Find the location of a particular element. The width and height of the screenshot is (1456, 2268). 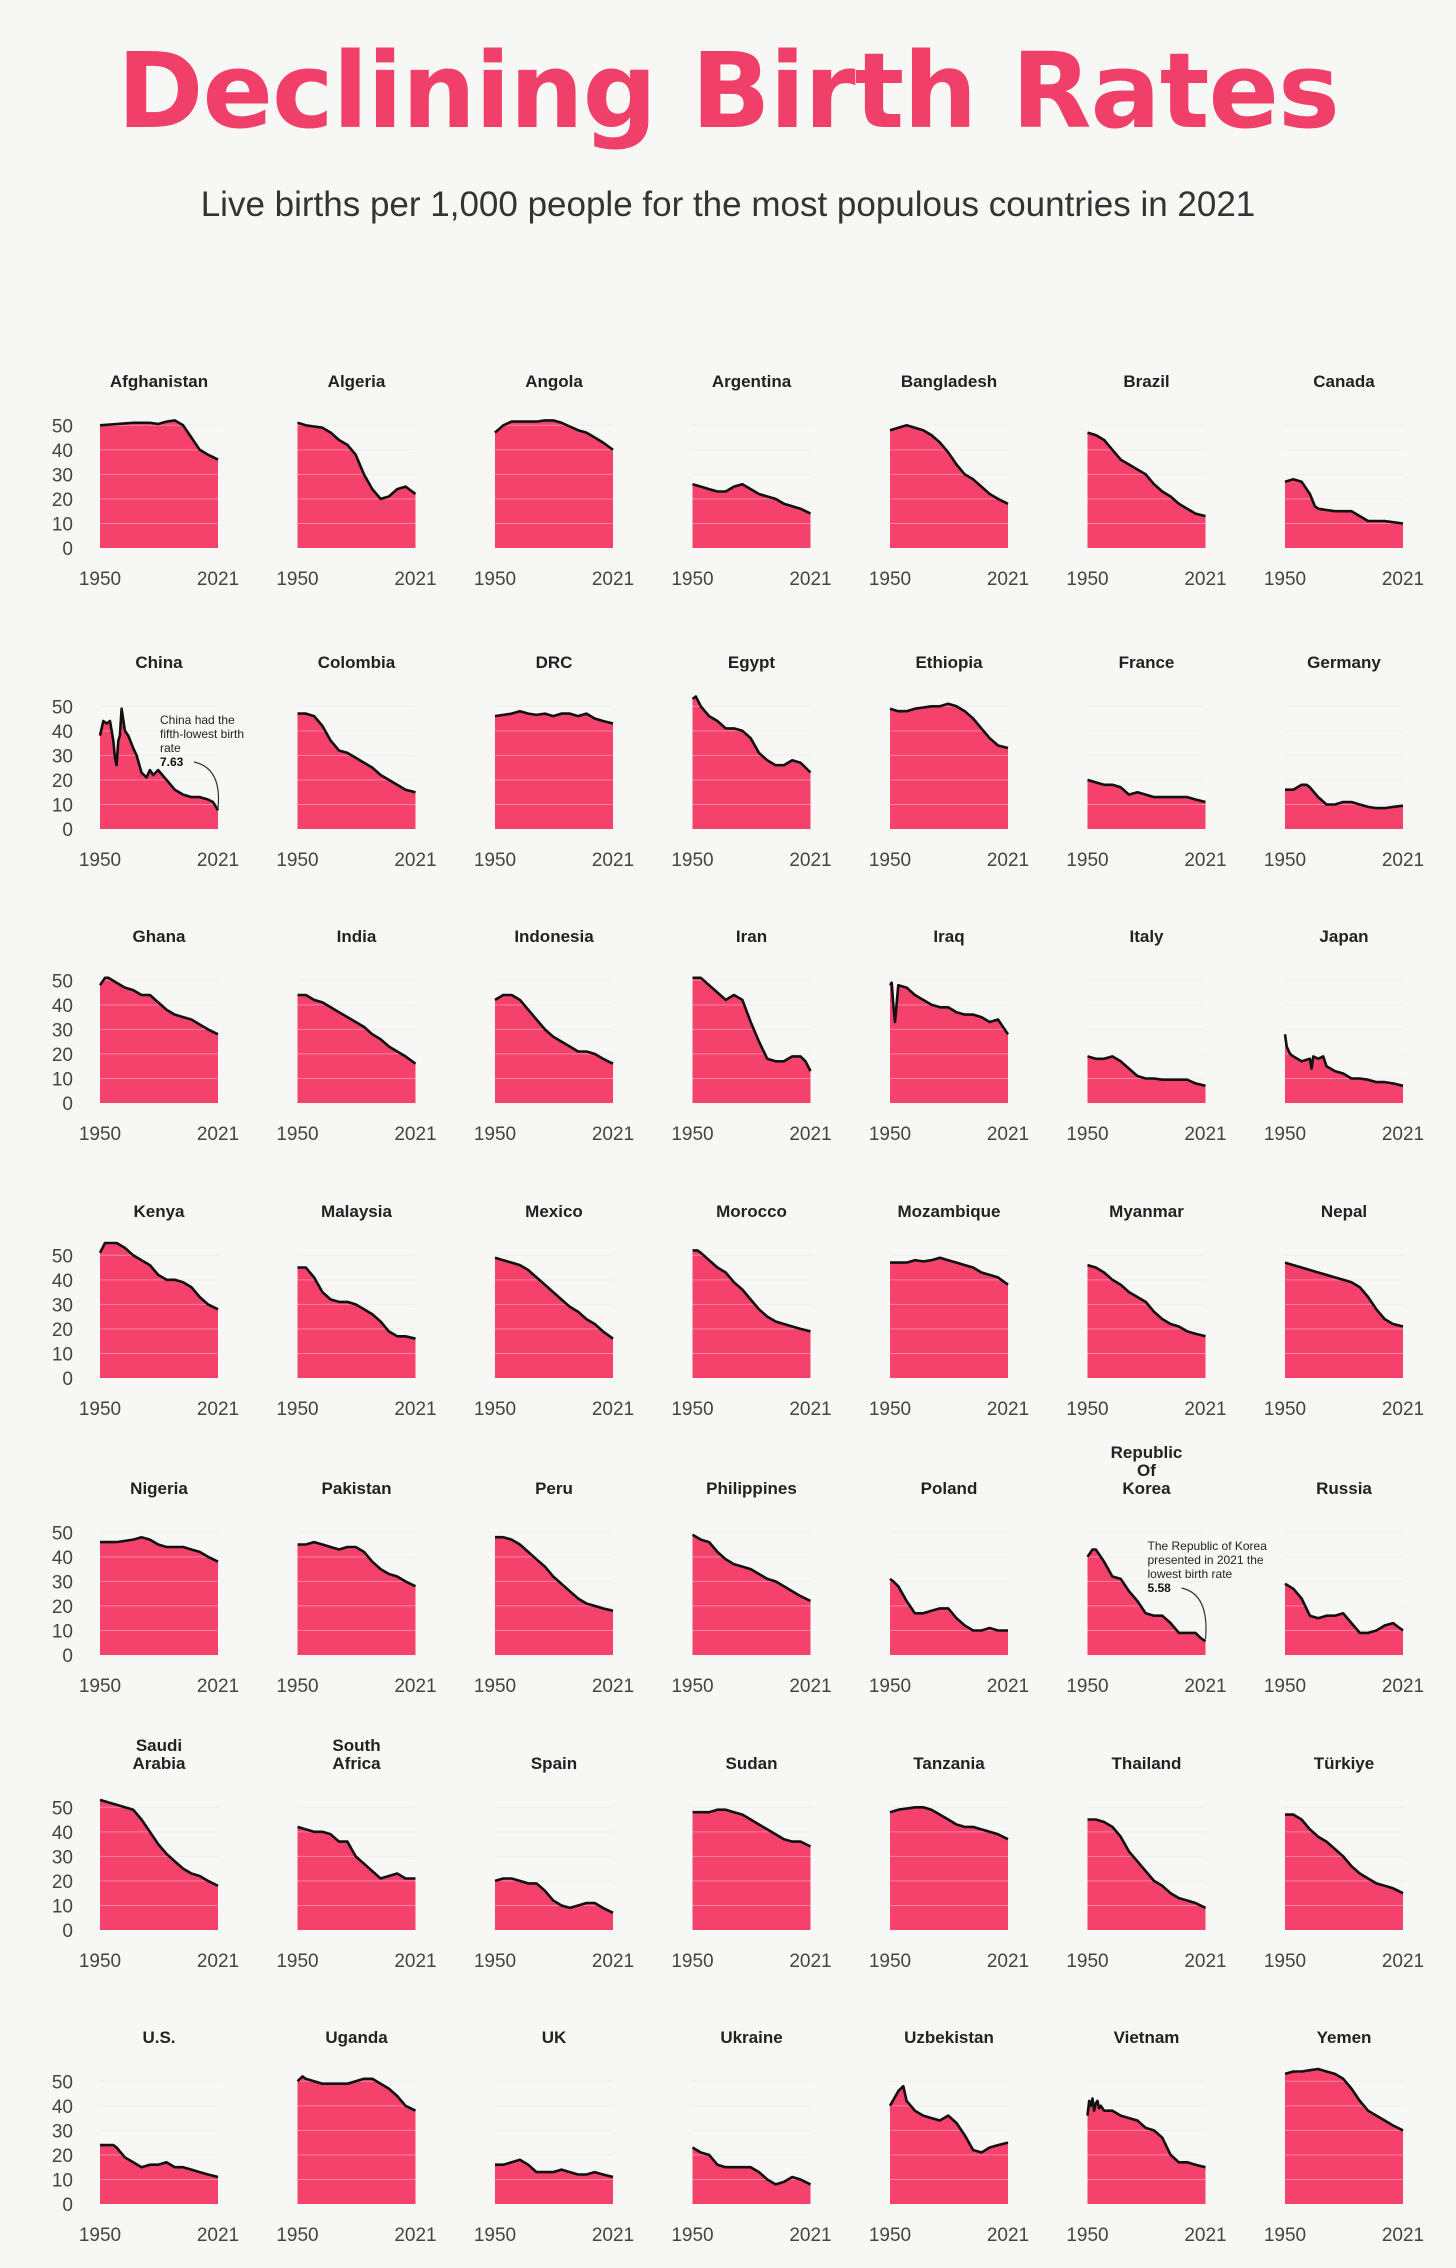

panel-uganda: Uganda 1950 2021 is located at coordinates (356, 2137).